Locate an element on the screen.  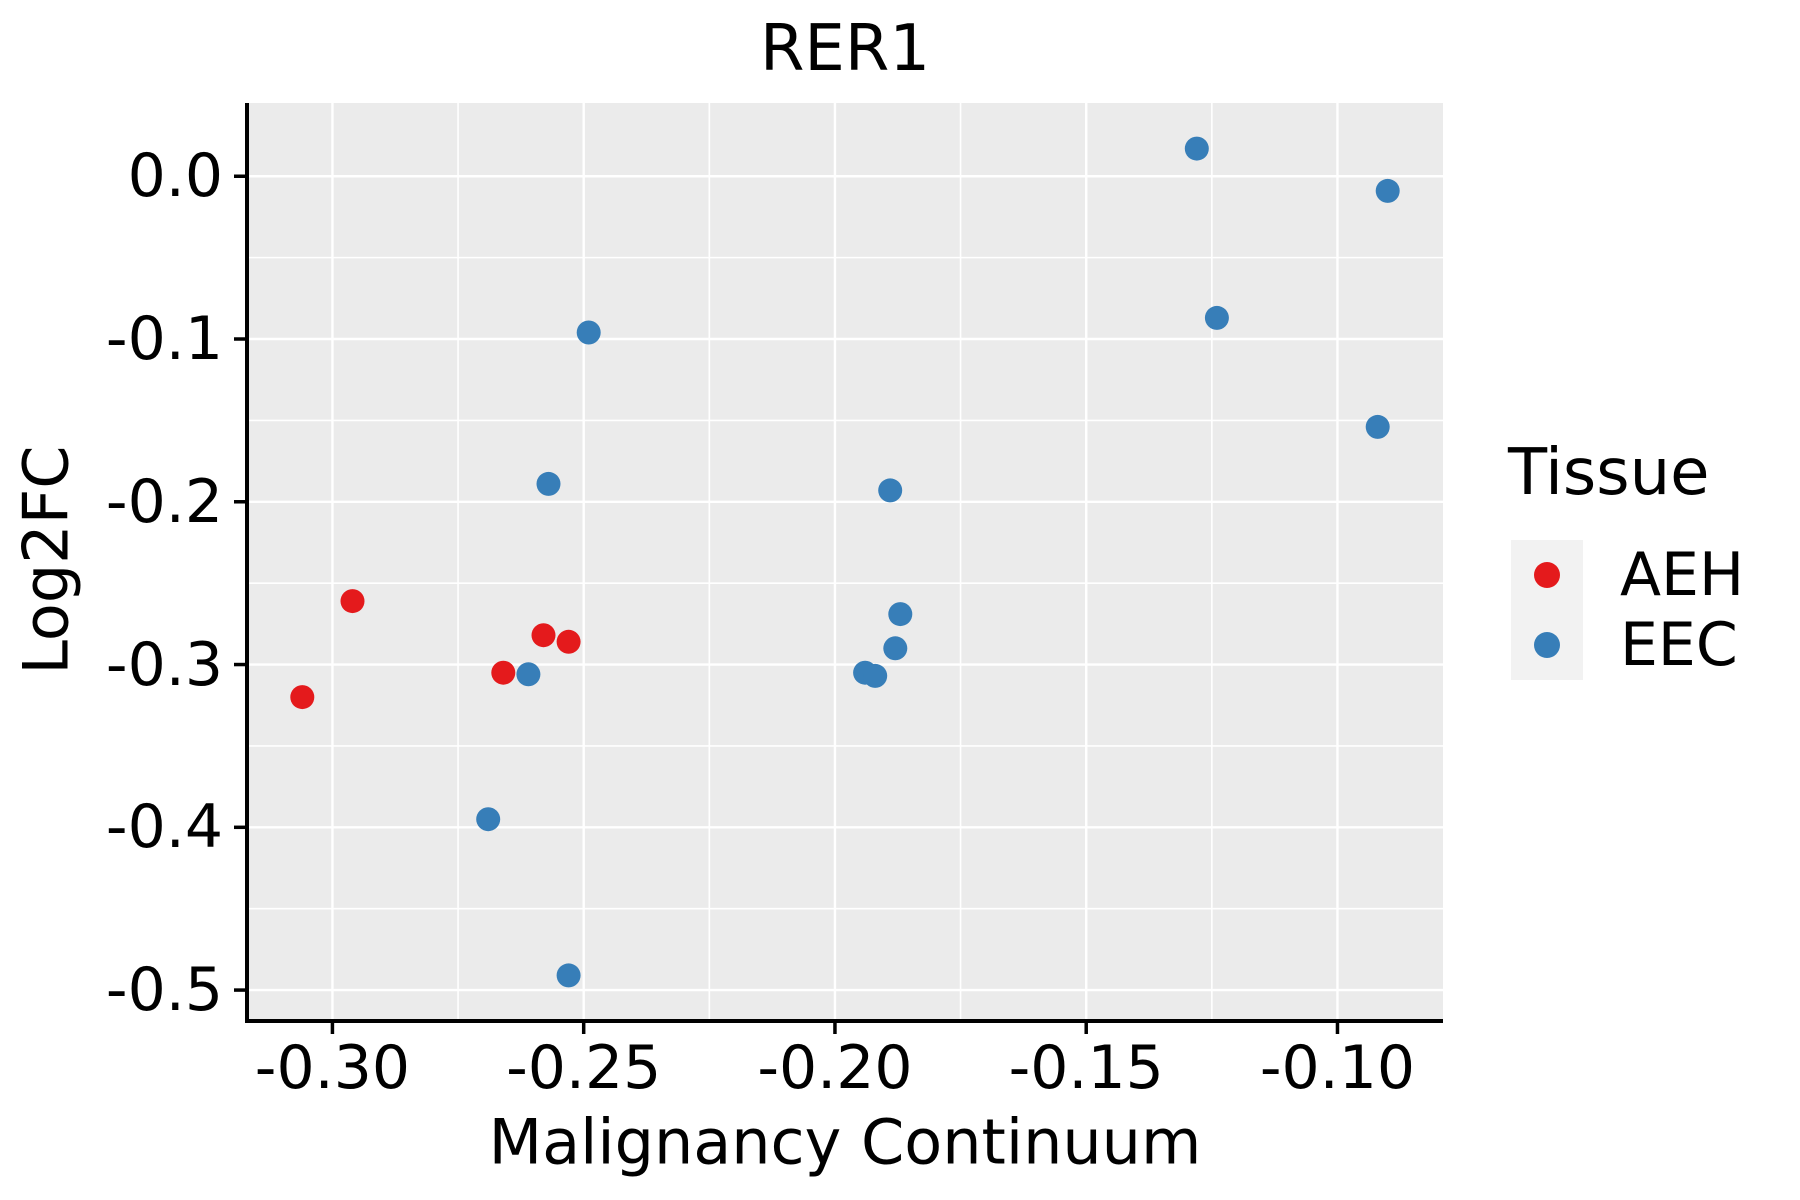
x-tick-label: -0.15 is located at coordinates (1086, 1068).